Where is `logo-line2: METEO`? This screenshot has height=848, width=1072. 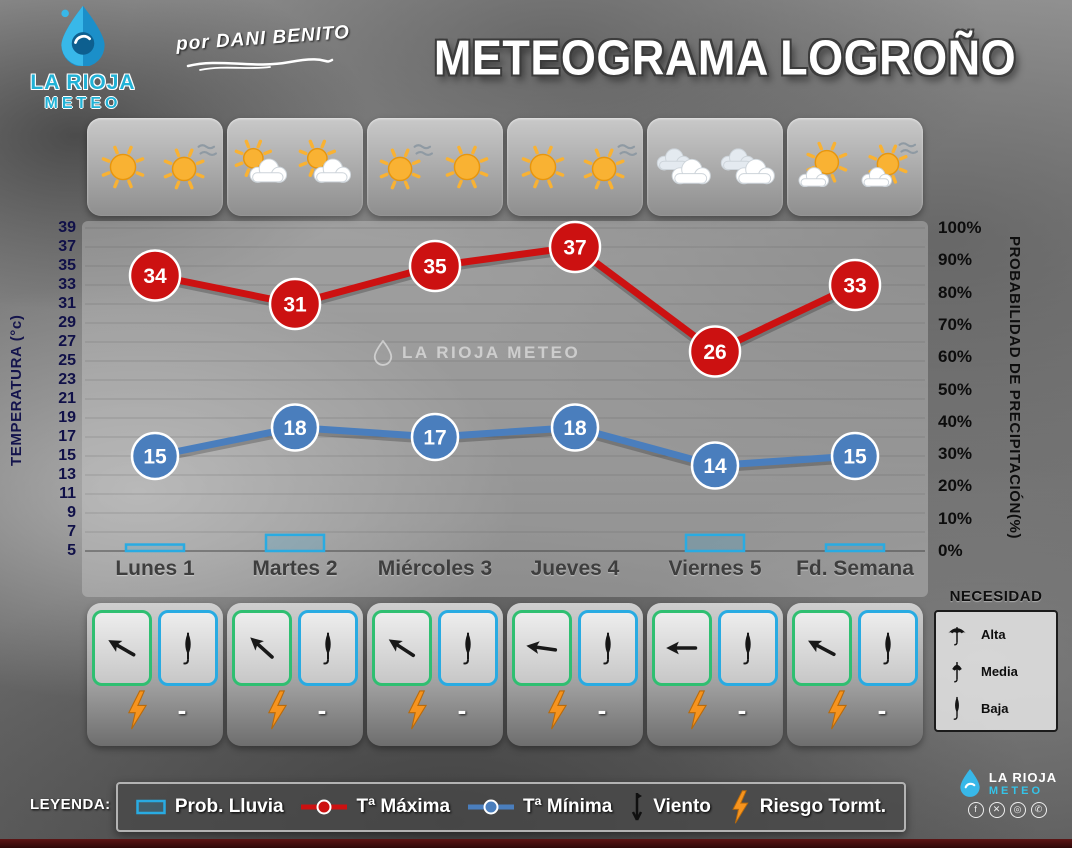
logo-line2: METEO is located at coordinates (83, 103).